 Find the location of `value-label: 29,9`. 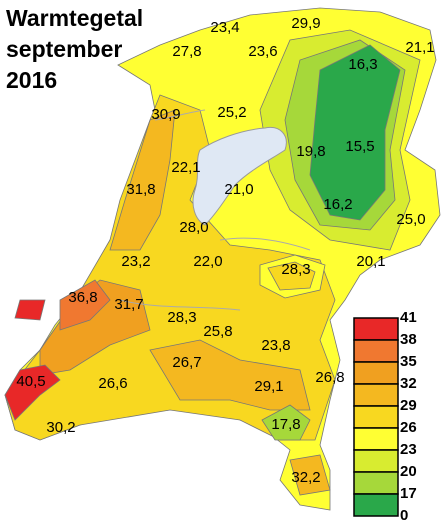

value-label: 29,9 is located at coordinates (305, 23).